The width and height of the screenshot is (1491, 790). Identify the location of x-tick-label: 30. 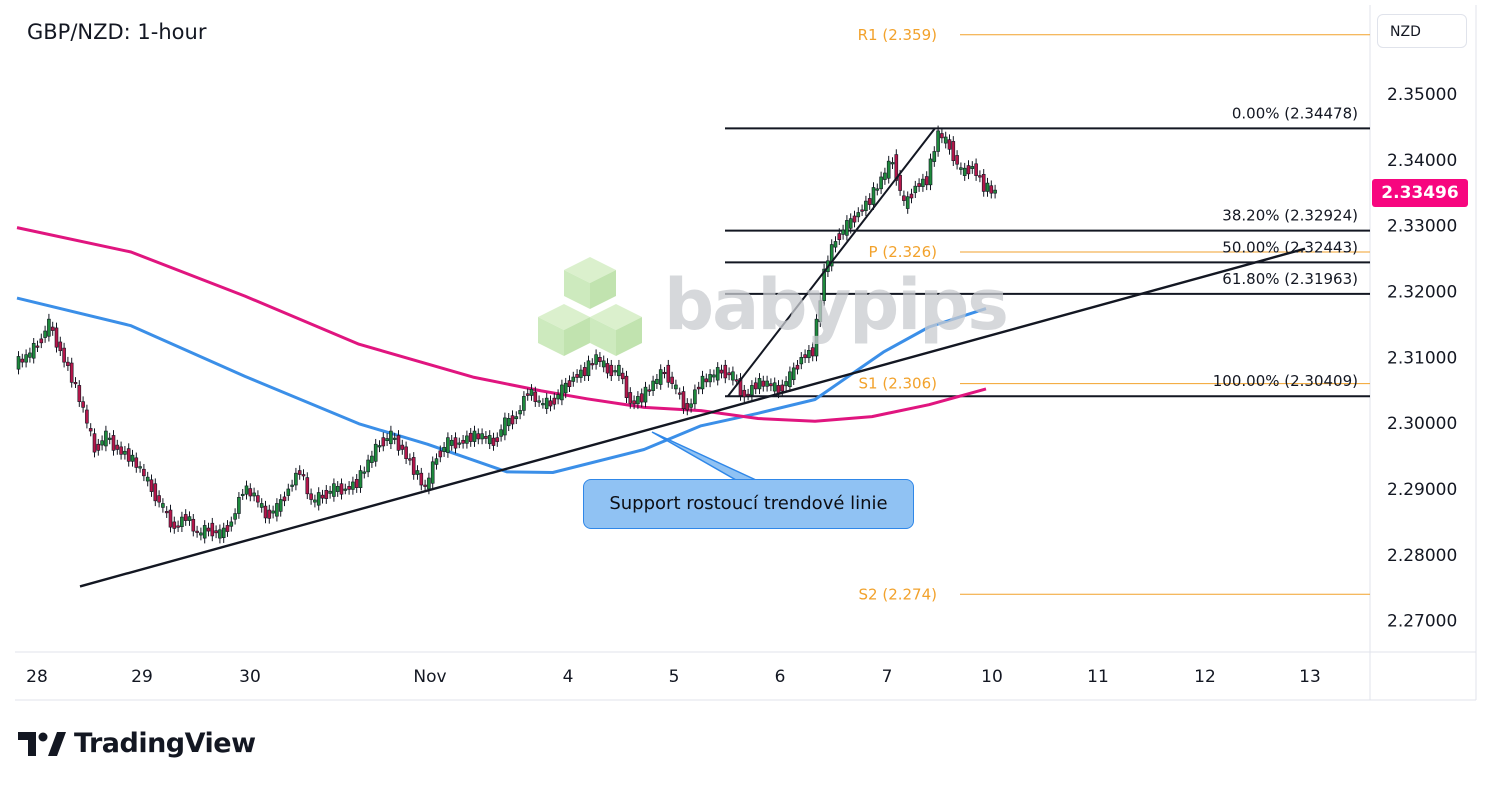
(250, 677).